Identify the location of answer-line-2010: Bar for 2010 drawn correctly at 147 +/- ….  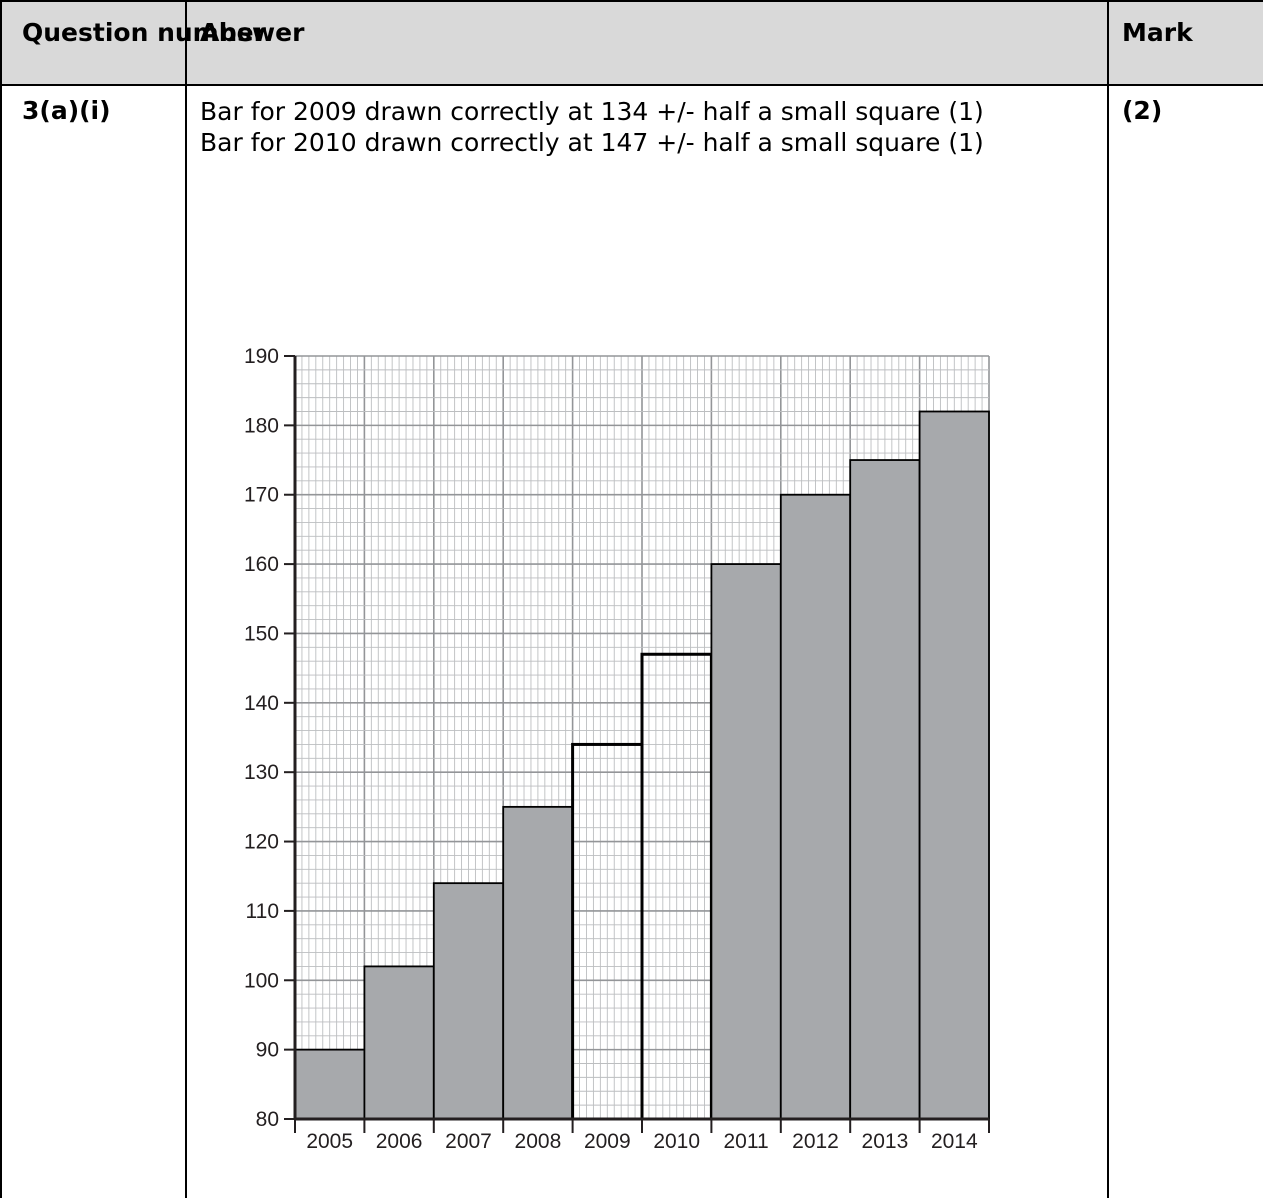
(592, 142).